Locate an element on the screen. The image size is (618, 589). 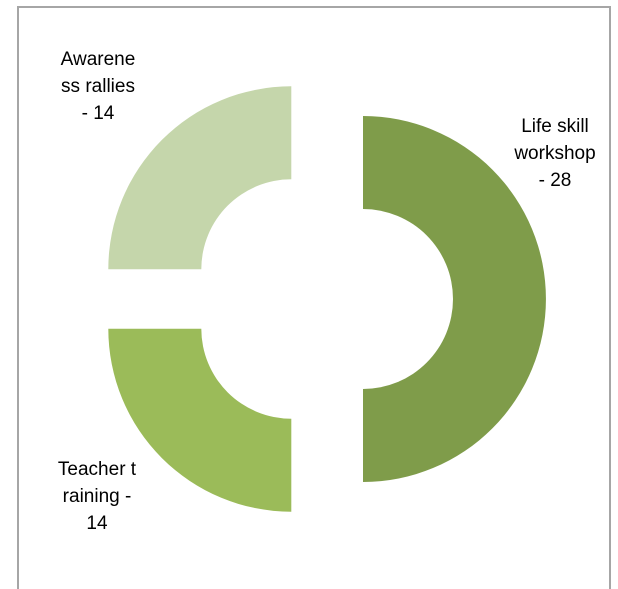
data-label: Awareness rallies - 14 is located at coordinates (98, 86).